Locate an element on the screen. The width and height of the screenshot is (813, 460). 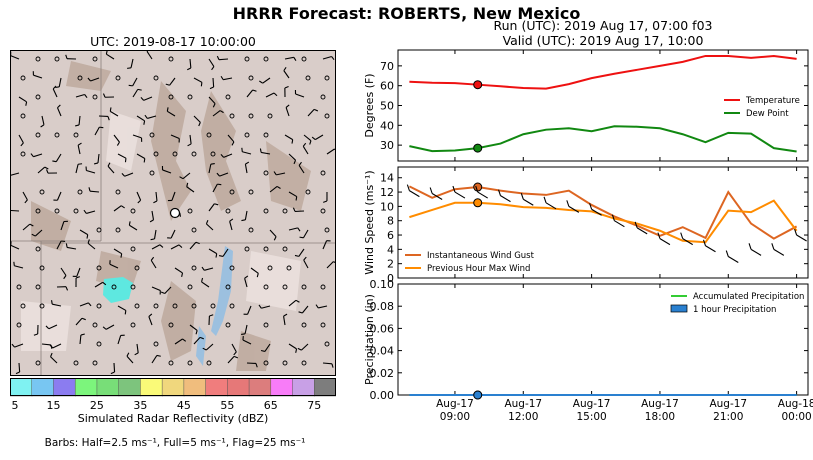
colorbar-tick-label: 5 is located at coordinates (15, 405).